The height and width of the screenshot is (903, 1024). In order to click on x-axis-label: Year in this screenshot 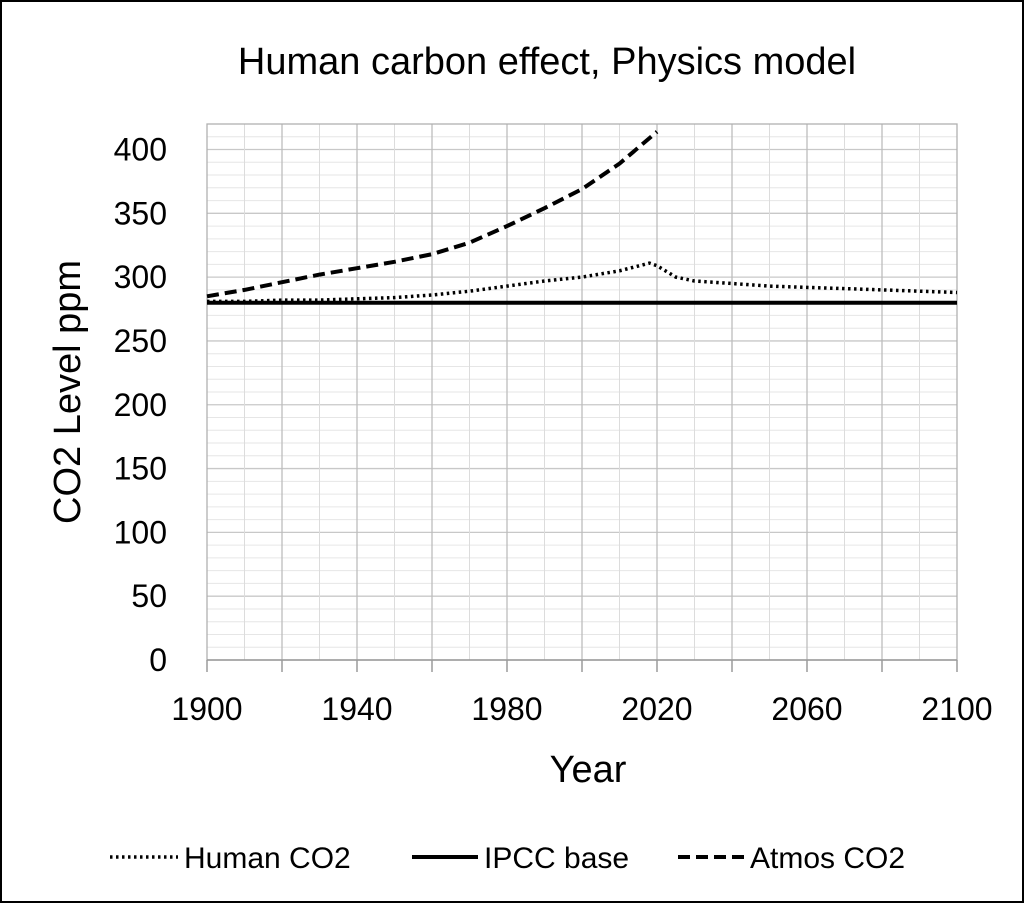, I will do `click(588, 770)`.